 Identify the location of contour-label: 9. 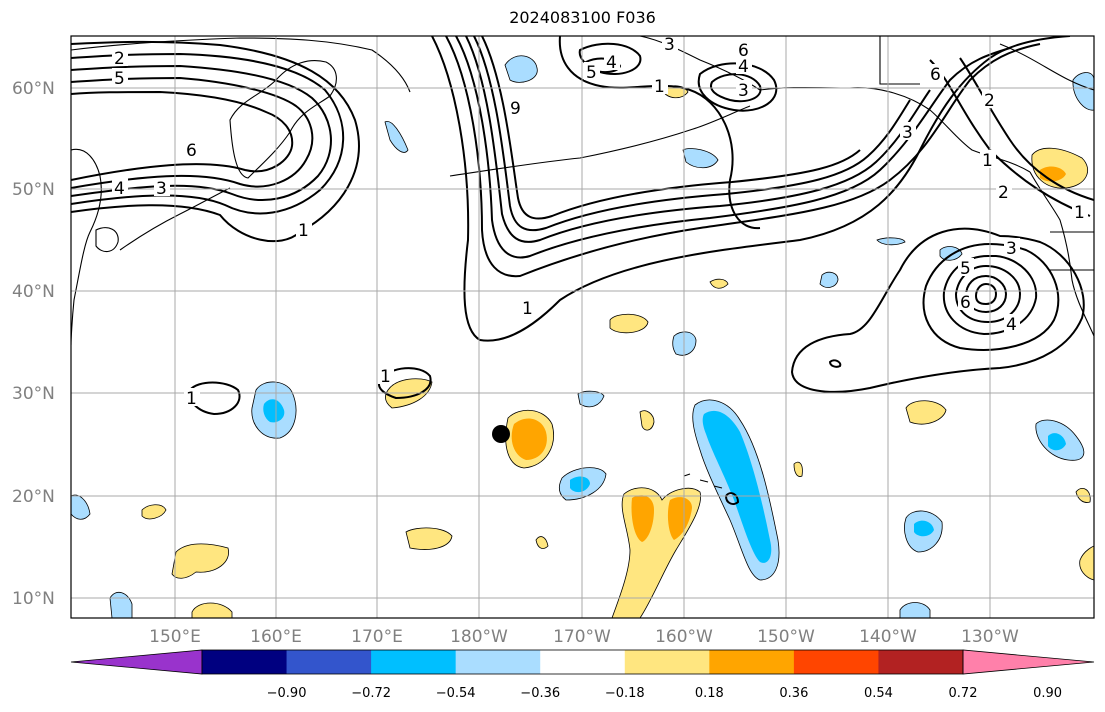
(515, 109).